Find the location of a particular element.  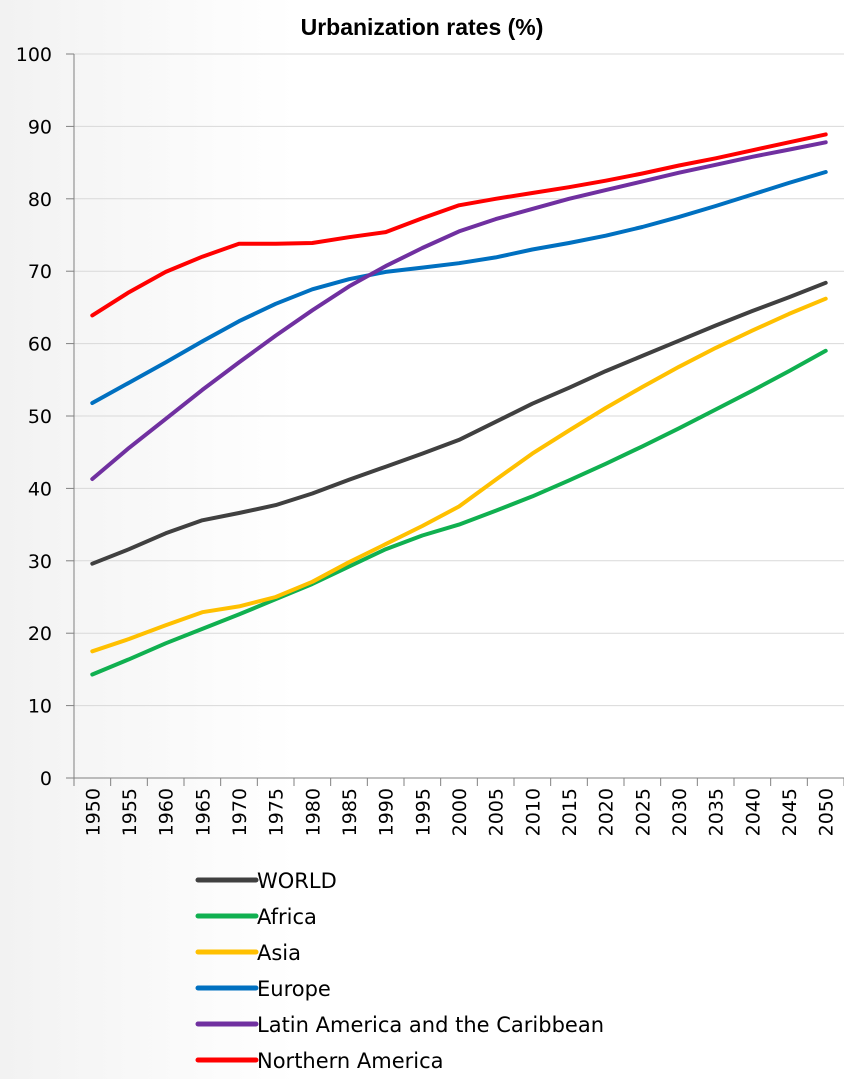

legend-label: Asia is located at coordinates (279, 953).